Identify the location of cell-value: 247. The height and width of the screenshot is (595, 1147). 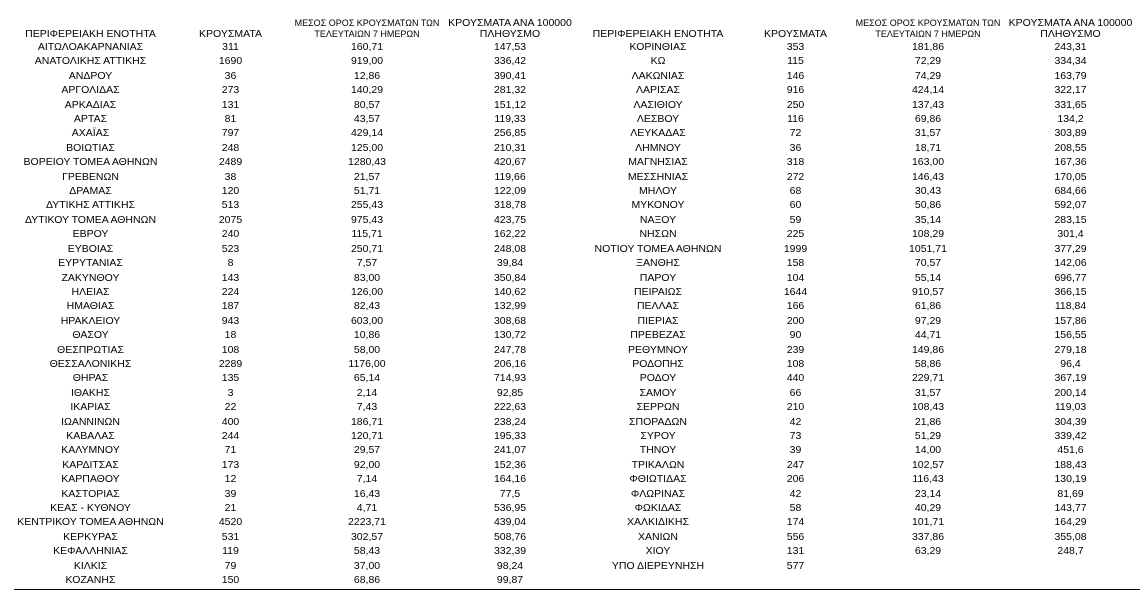
(795, 464).